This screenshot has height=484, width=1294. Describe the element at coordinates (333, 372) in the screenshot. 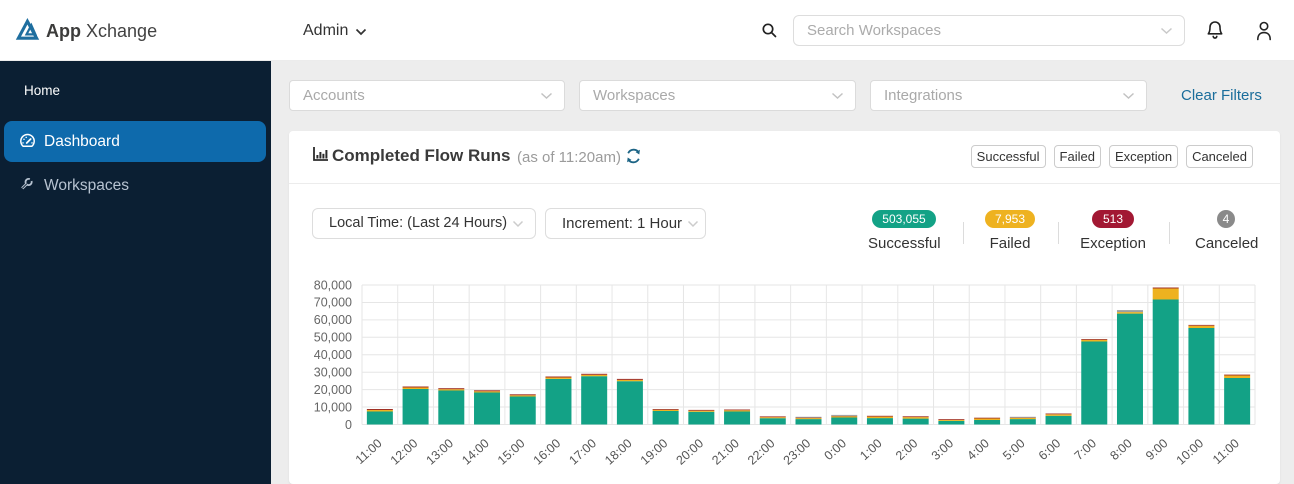

I see `svg-text: 30,000` at that location.